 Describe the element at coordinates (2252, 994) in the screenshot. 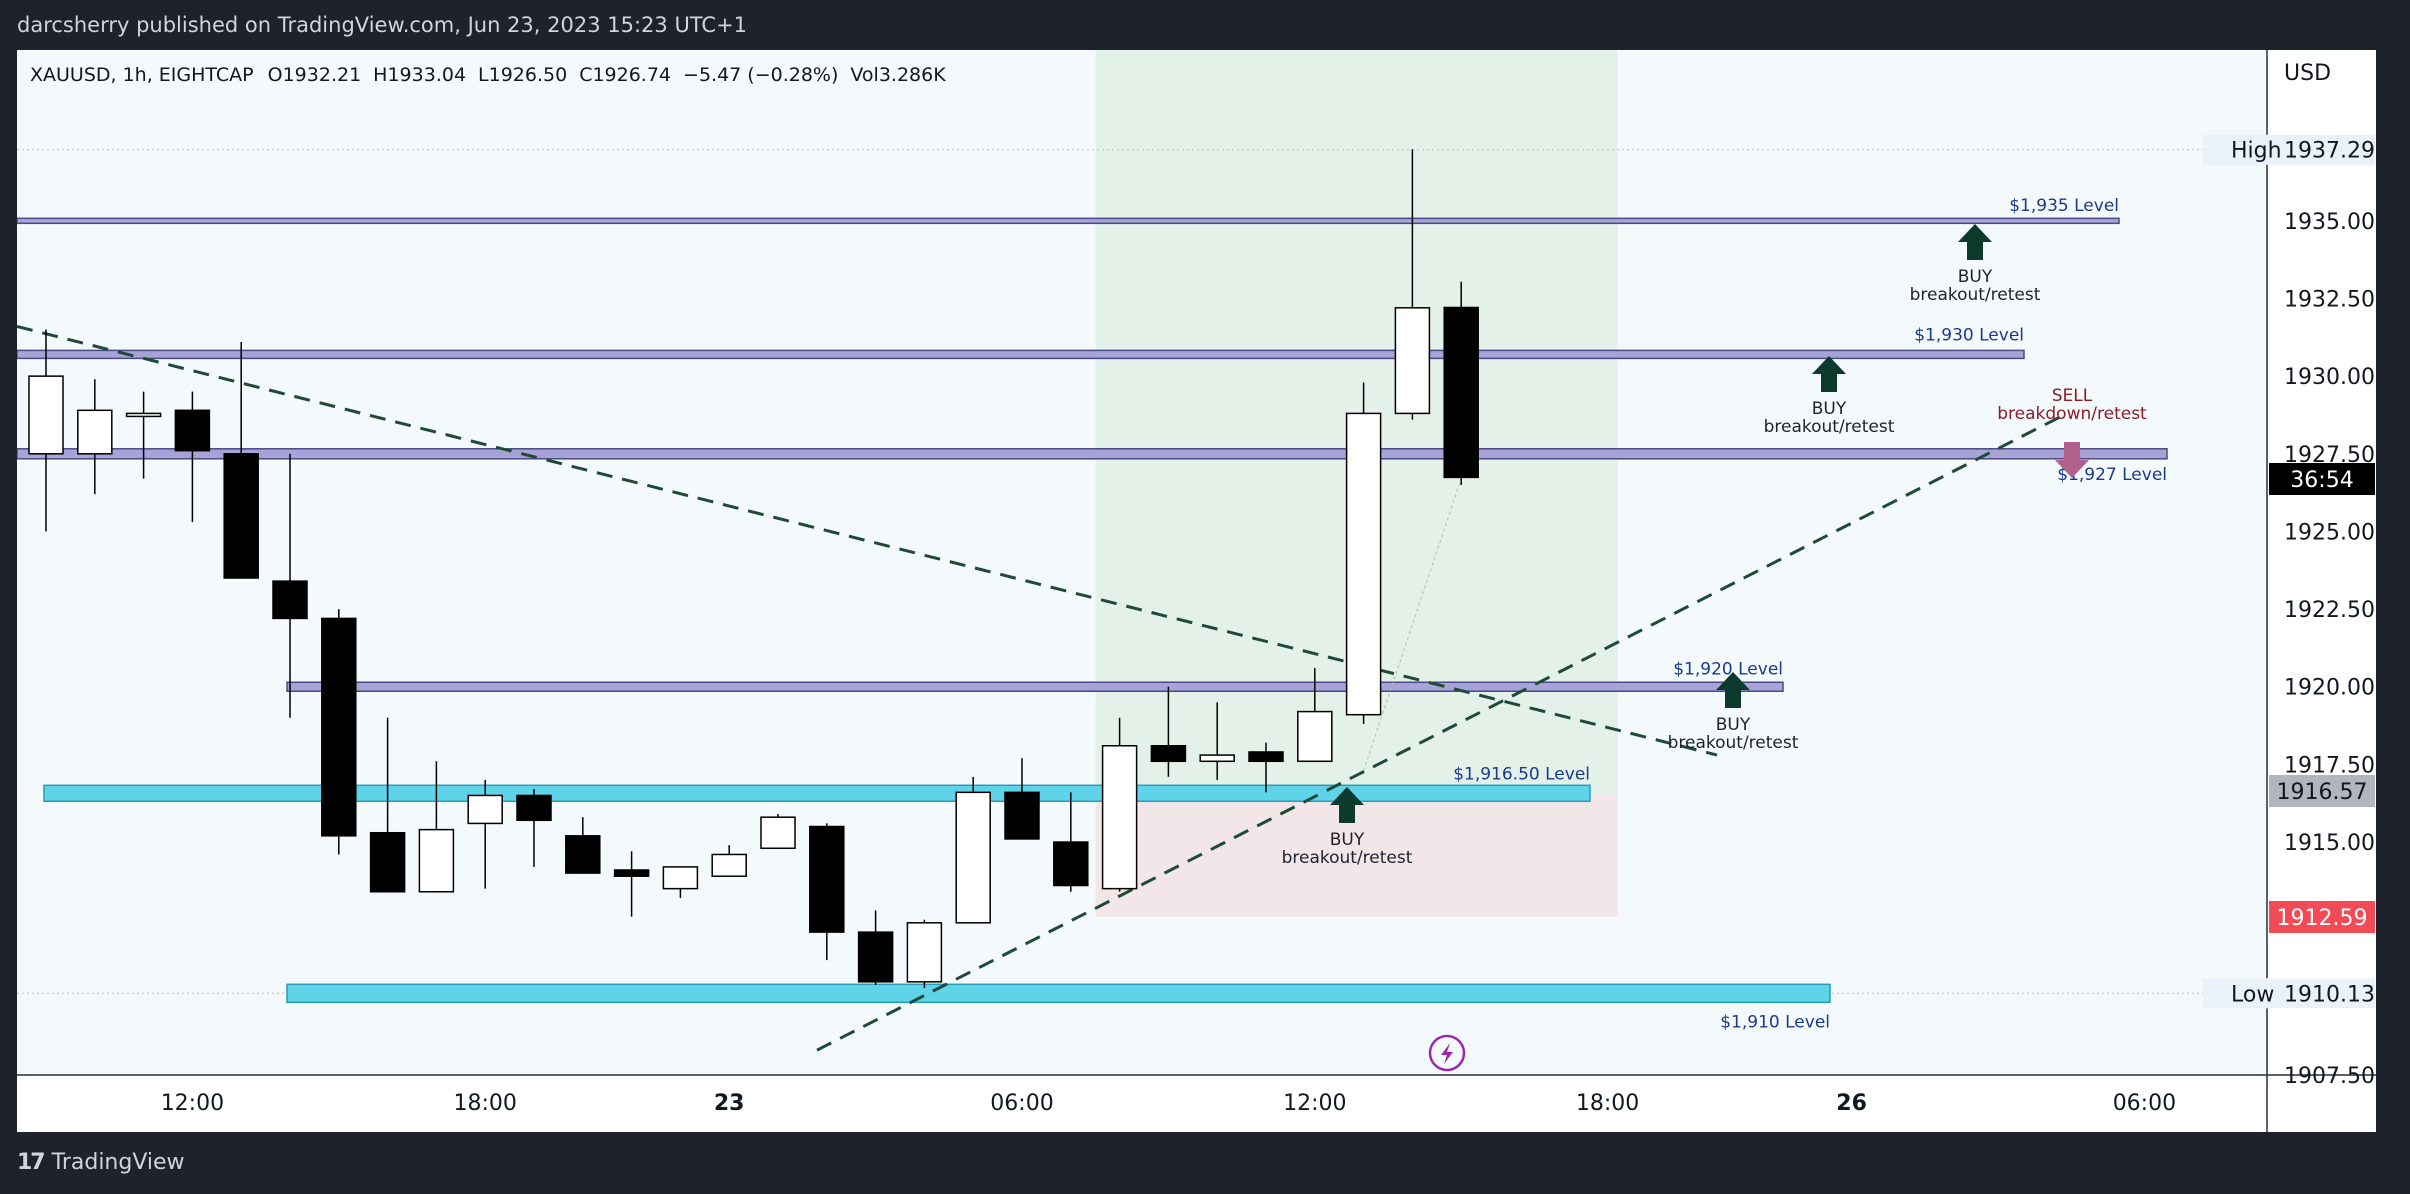

I see `low-label: Low` at that location.